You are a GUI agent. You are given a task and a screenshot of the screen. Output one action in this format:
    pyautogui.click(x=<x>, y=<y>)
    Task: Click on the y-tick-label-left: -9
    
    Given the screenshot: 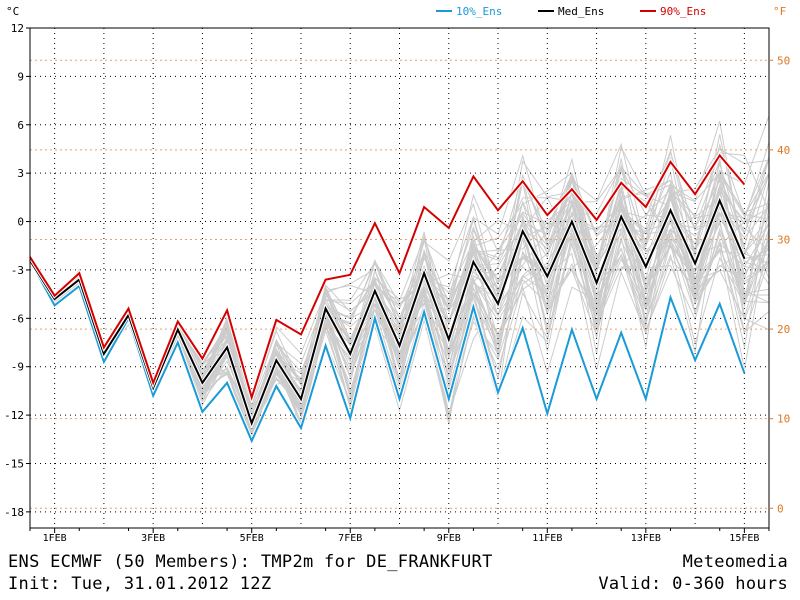 What is the action you would take?
    pyautogui.click(x=17, y=367)
    